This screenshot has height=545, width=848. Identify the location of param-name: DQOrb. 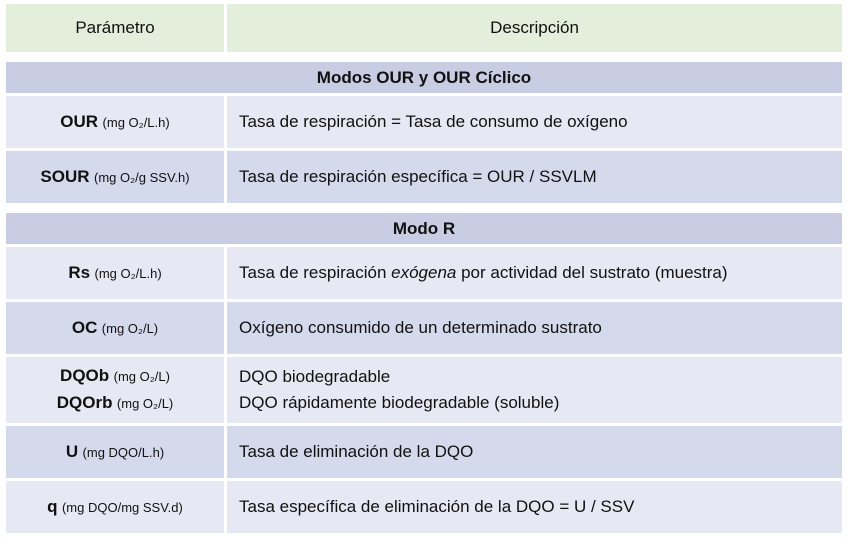
(84, 402).